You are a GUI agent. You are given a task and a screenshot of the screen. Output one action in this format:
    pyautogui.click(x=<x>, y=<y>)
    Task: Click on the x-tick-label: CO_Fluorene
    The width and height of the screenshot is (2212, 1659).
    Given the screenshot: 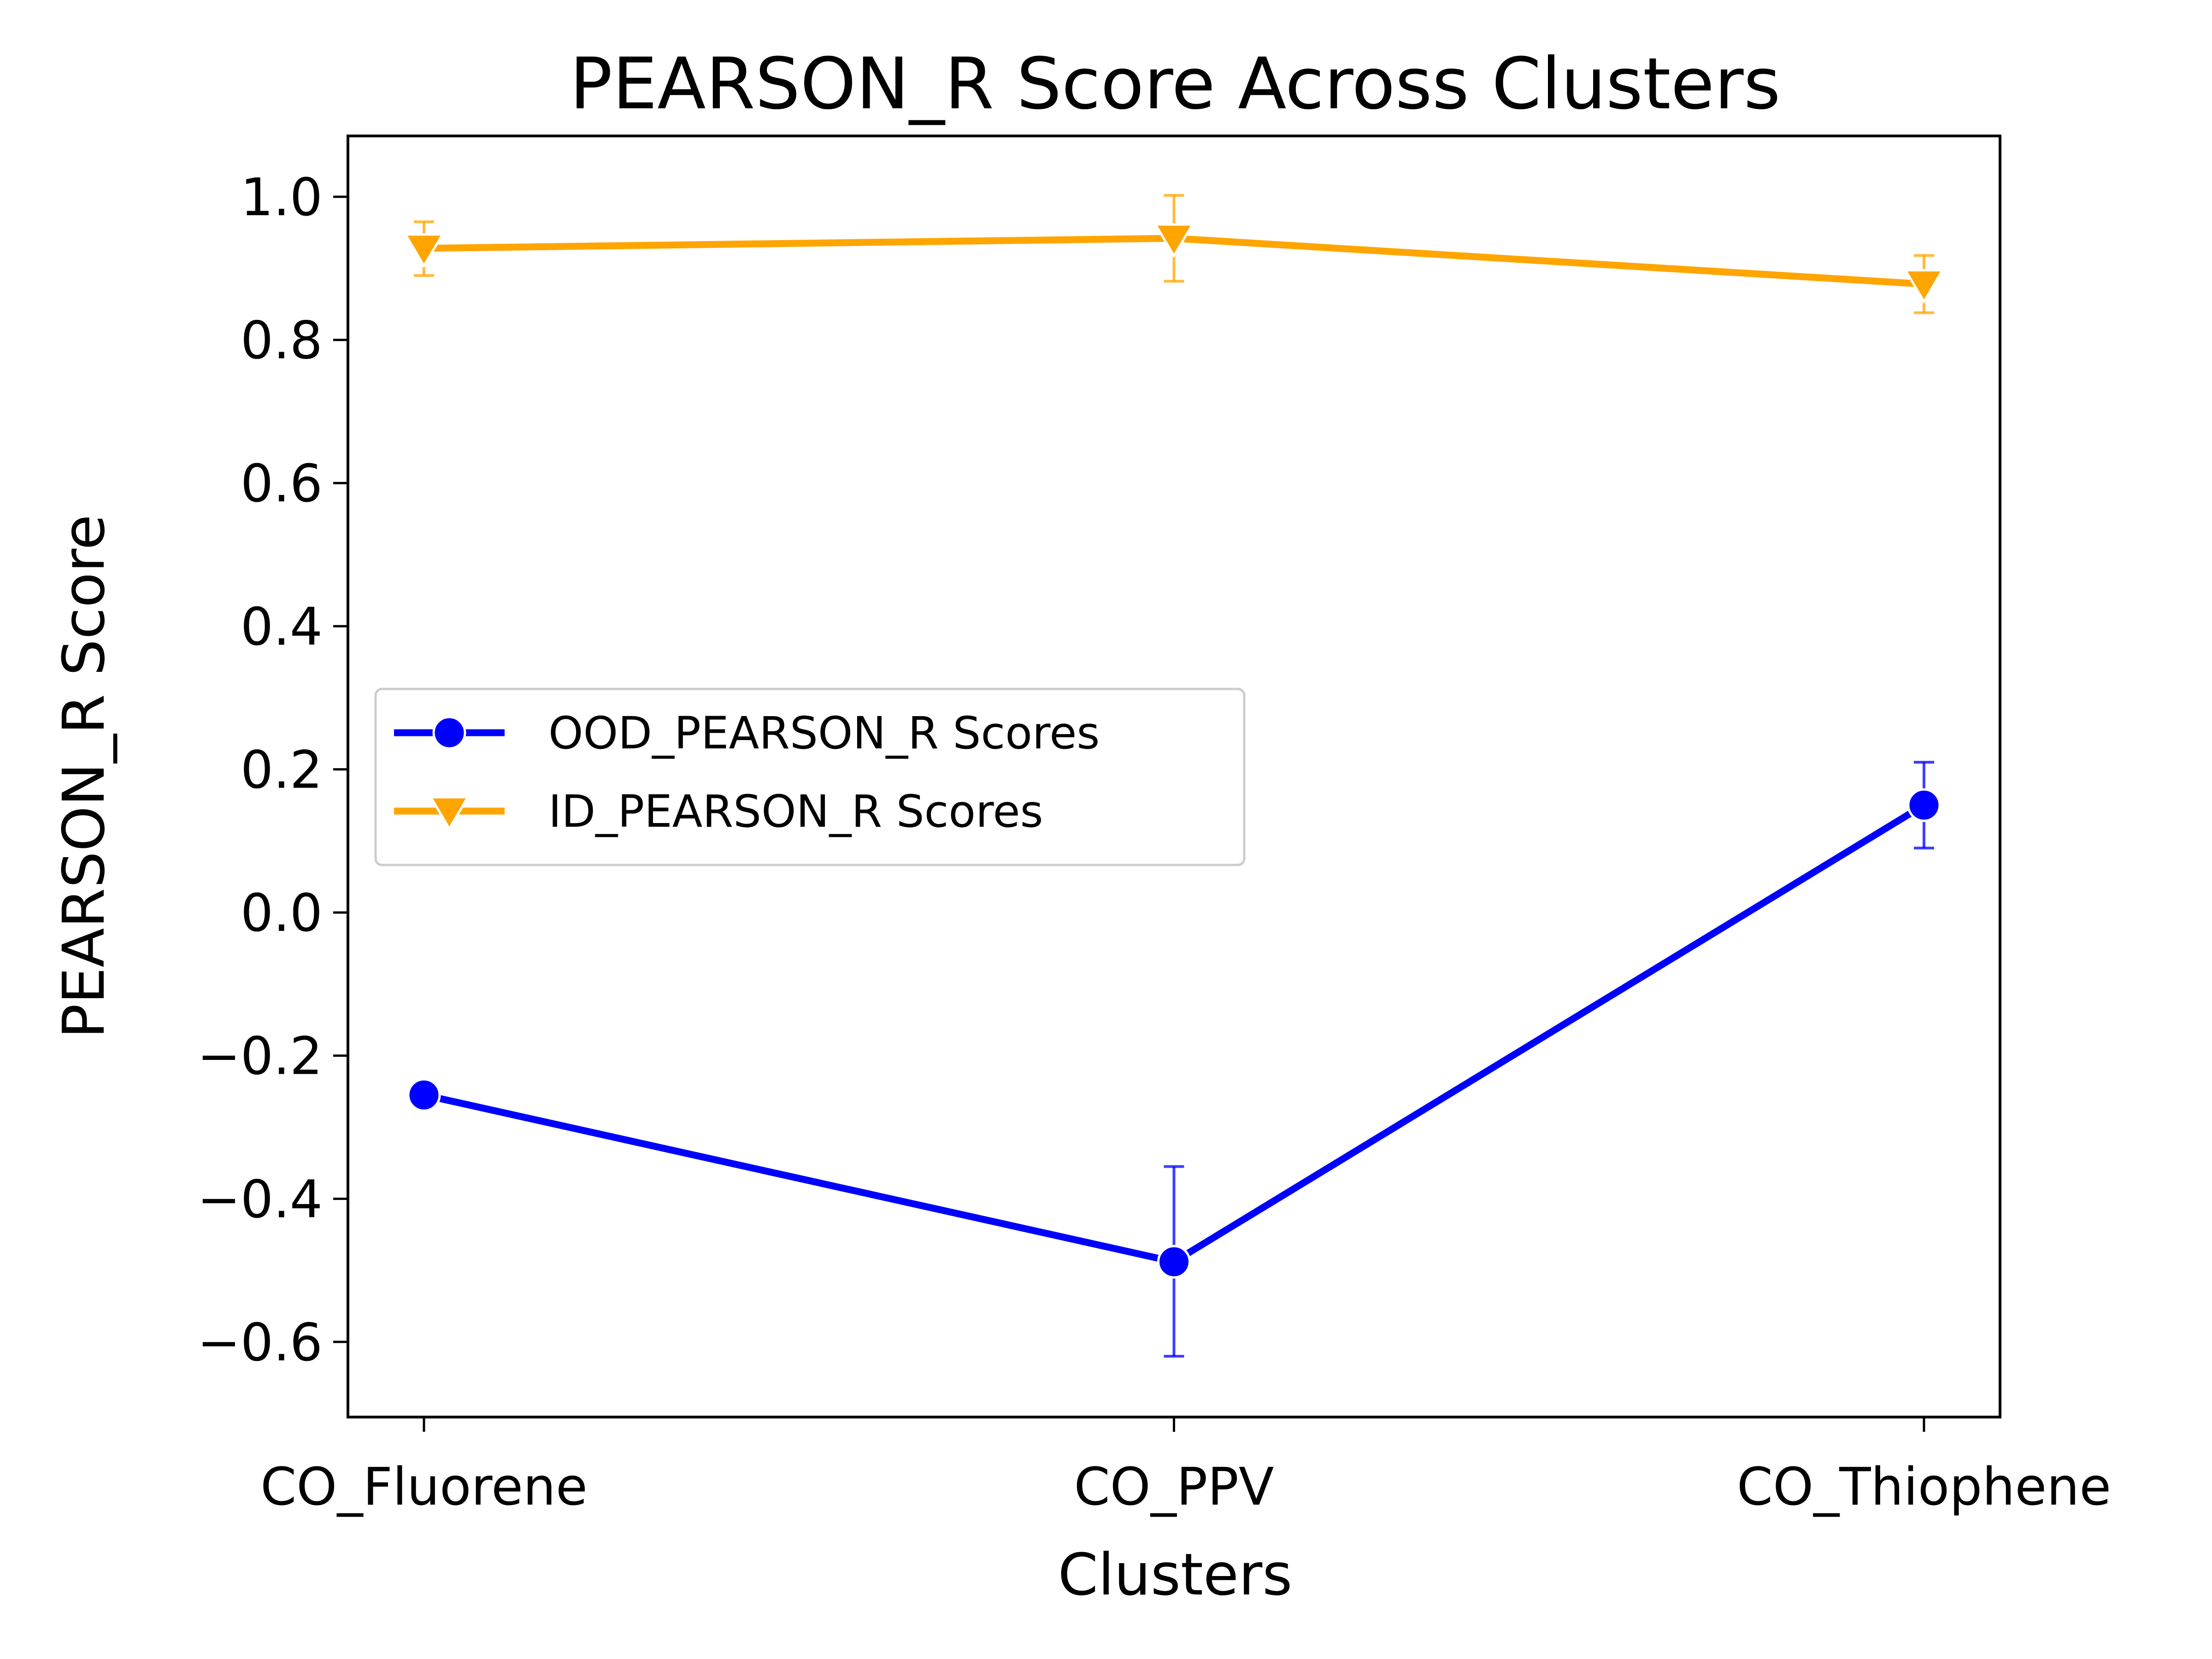 What is the action you would take?
    pyautogui.click(x=424, y=1487)
    